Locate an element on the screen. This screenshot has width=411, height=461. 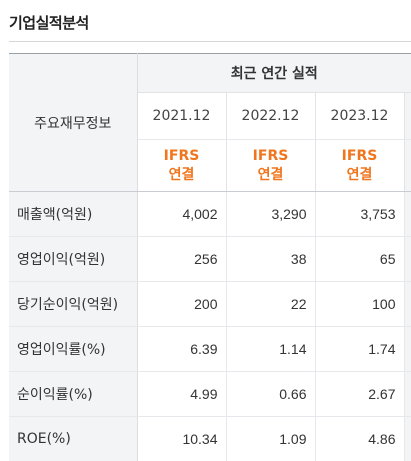
annual-results-header: 최근 연간 실적 is located at coordinates (274, 73).